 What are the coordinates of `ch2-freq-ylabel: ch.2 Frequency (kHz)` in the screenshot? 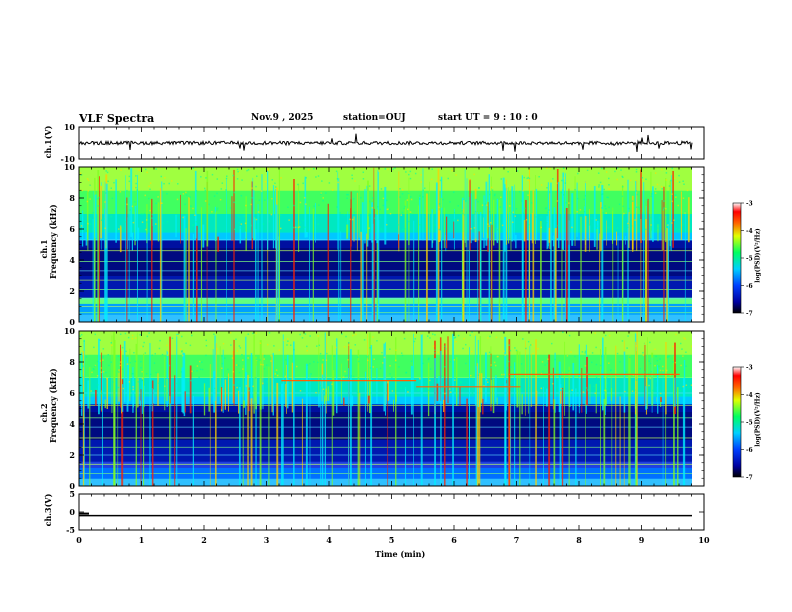 It's located at (48, 405).